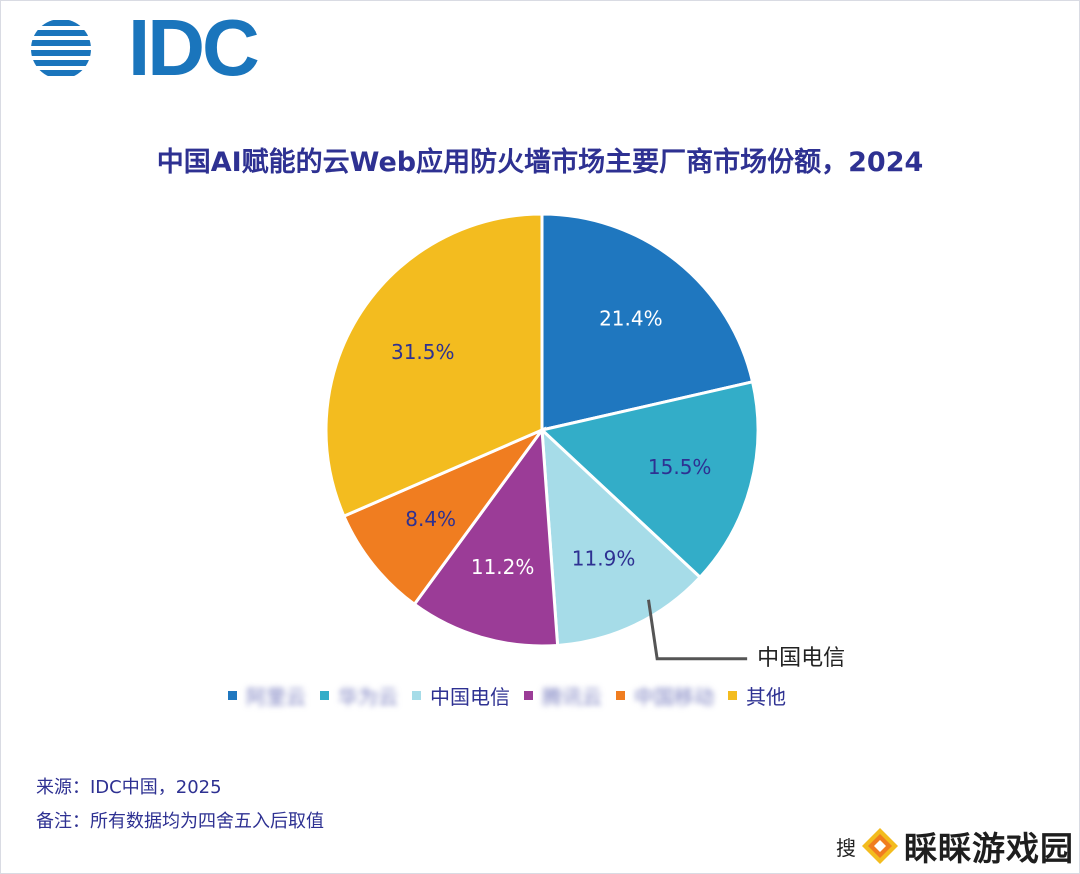  I want to click on rounding-note: 备注：所有数据均为四舍五入后取值, so click(180, 821).